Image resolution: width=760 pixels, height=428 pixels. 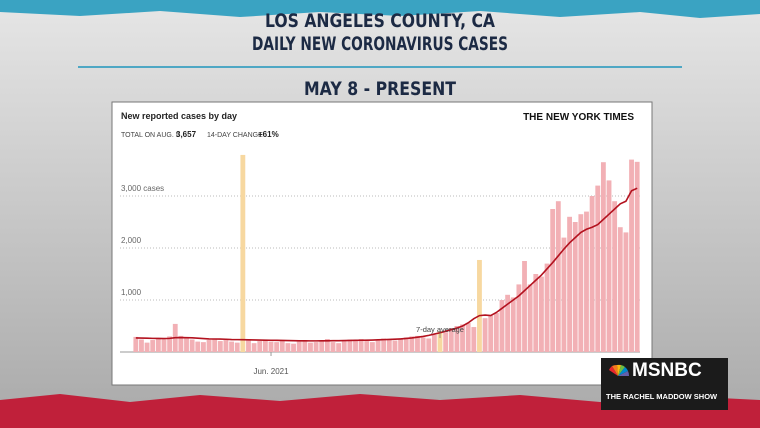 What do you see at coordinates (619, 370) in the screenshot?
I see `peacock` at bounding box center [619, 370].